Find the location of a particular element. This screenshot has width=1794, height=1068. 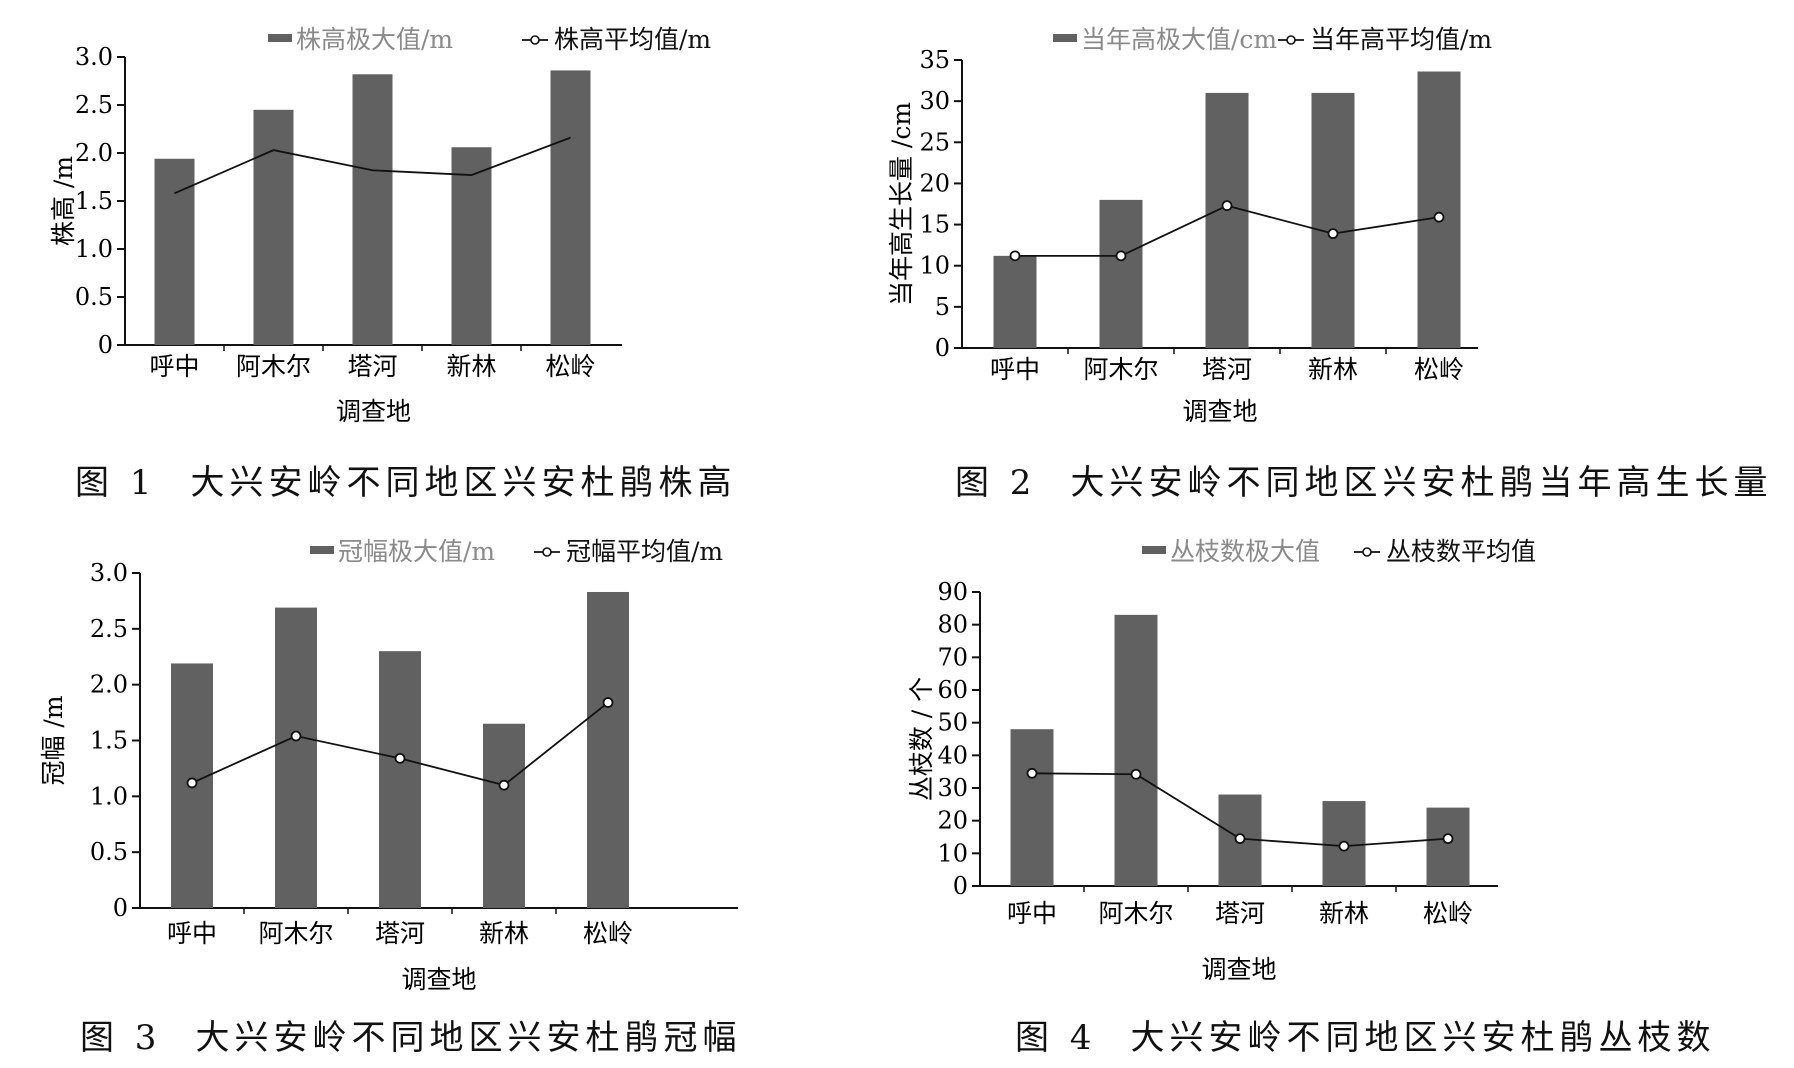

chart-3-y-tick-label: 1.5 is located at coordinates (109, 741).